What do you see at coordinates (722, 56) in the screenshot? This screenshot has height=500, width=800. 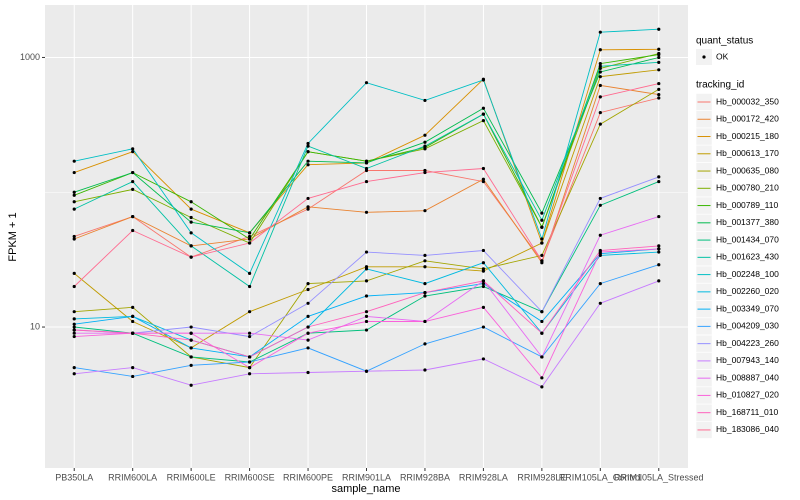 I see `legend-label: OK` at bounding box center [722, 56].